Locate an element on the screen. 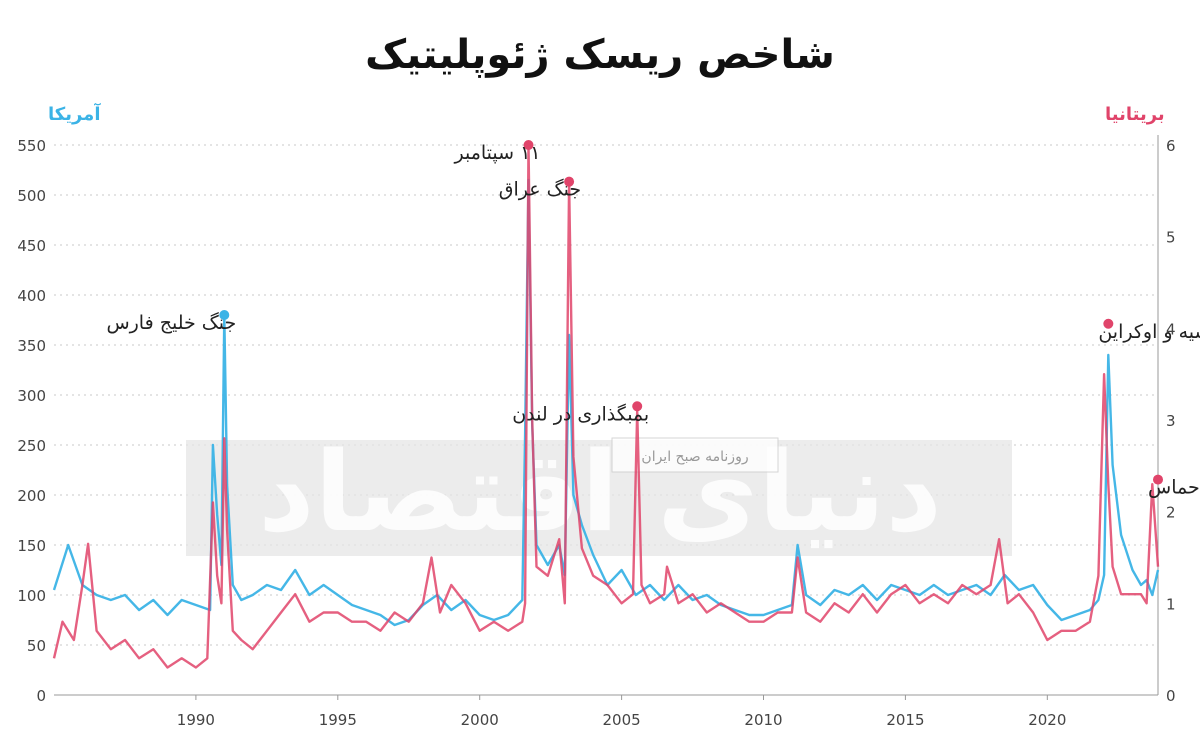 The image size is (1200, 749). left-tick-label: 50 is located at coordinates (36, 646).